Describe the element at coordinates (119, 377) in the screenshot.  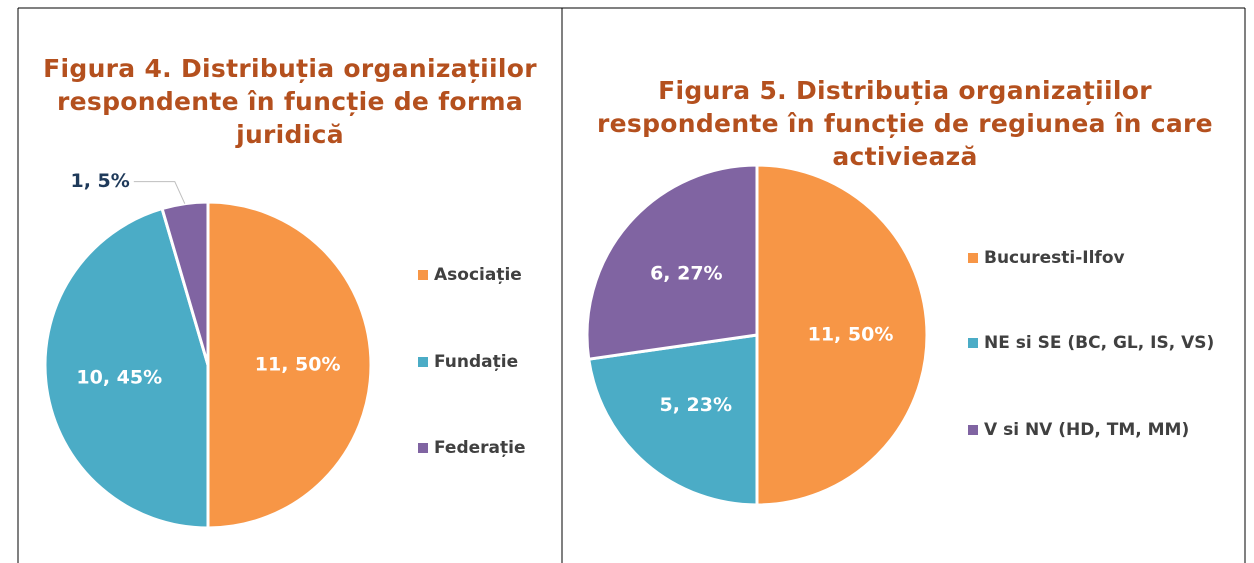
I see `data-label: 10, 45%` at that location.